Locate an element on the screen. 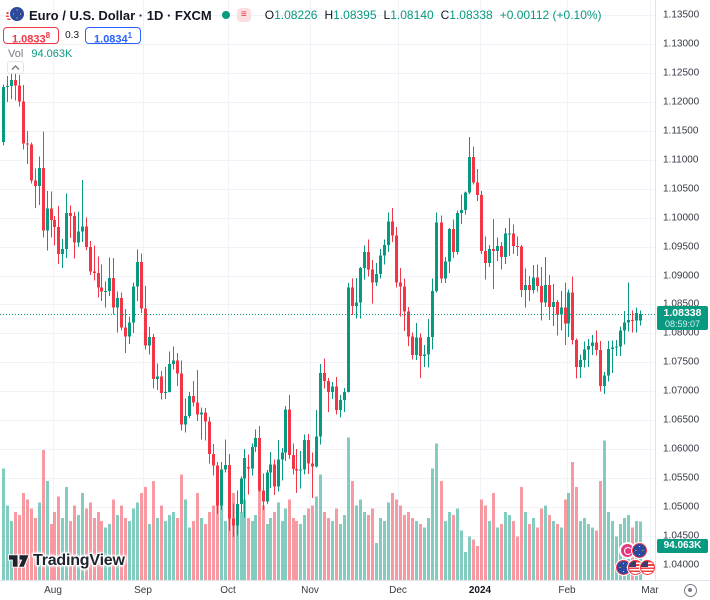  eurusd-pair-icon is located at coordinates (15, 15).